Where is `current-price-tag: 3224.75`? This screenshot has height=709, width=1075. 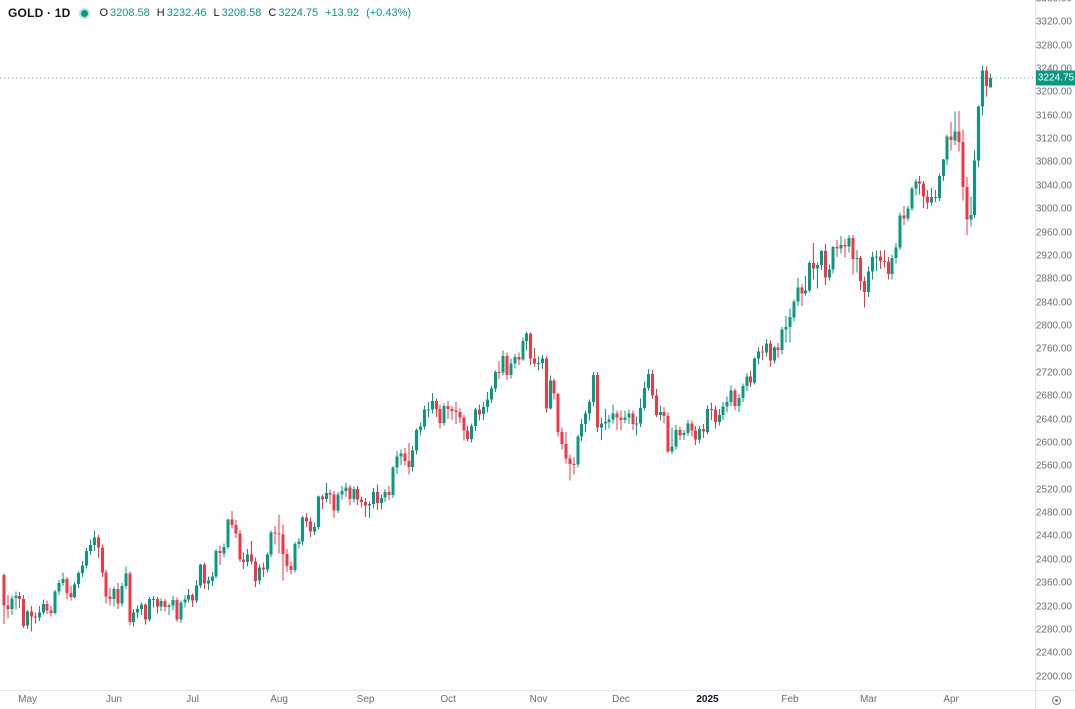 current-price-tag: 3224.75 is located at coordinates (1055, 78).